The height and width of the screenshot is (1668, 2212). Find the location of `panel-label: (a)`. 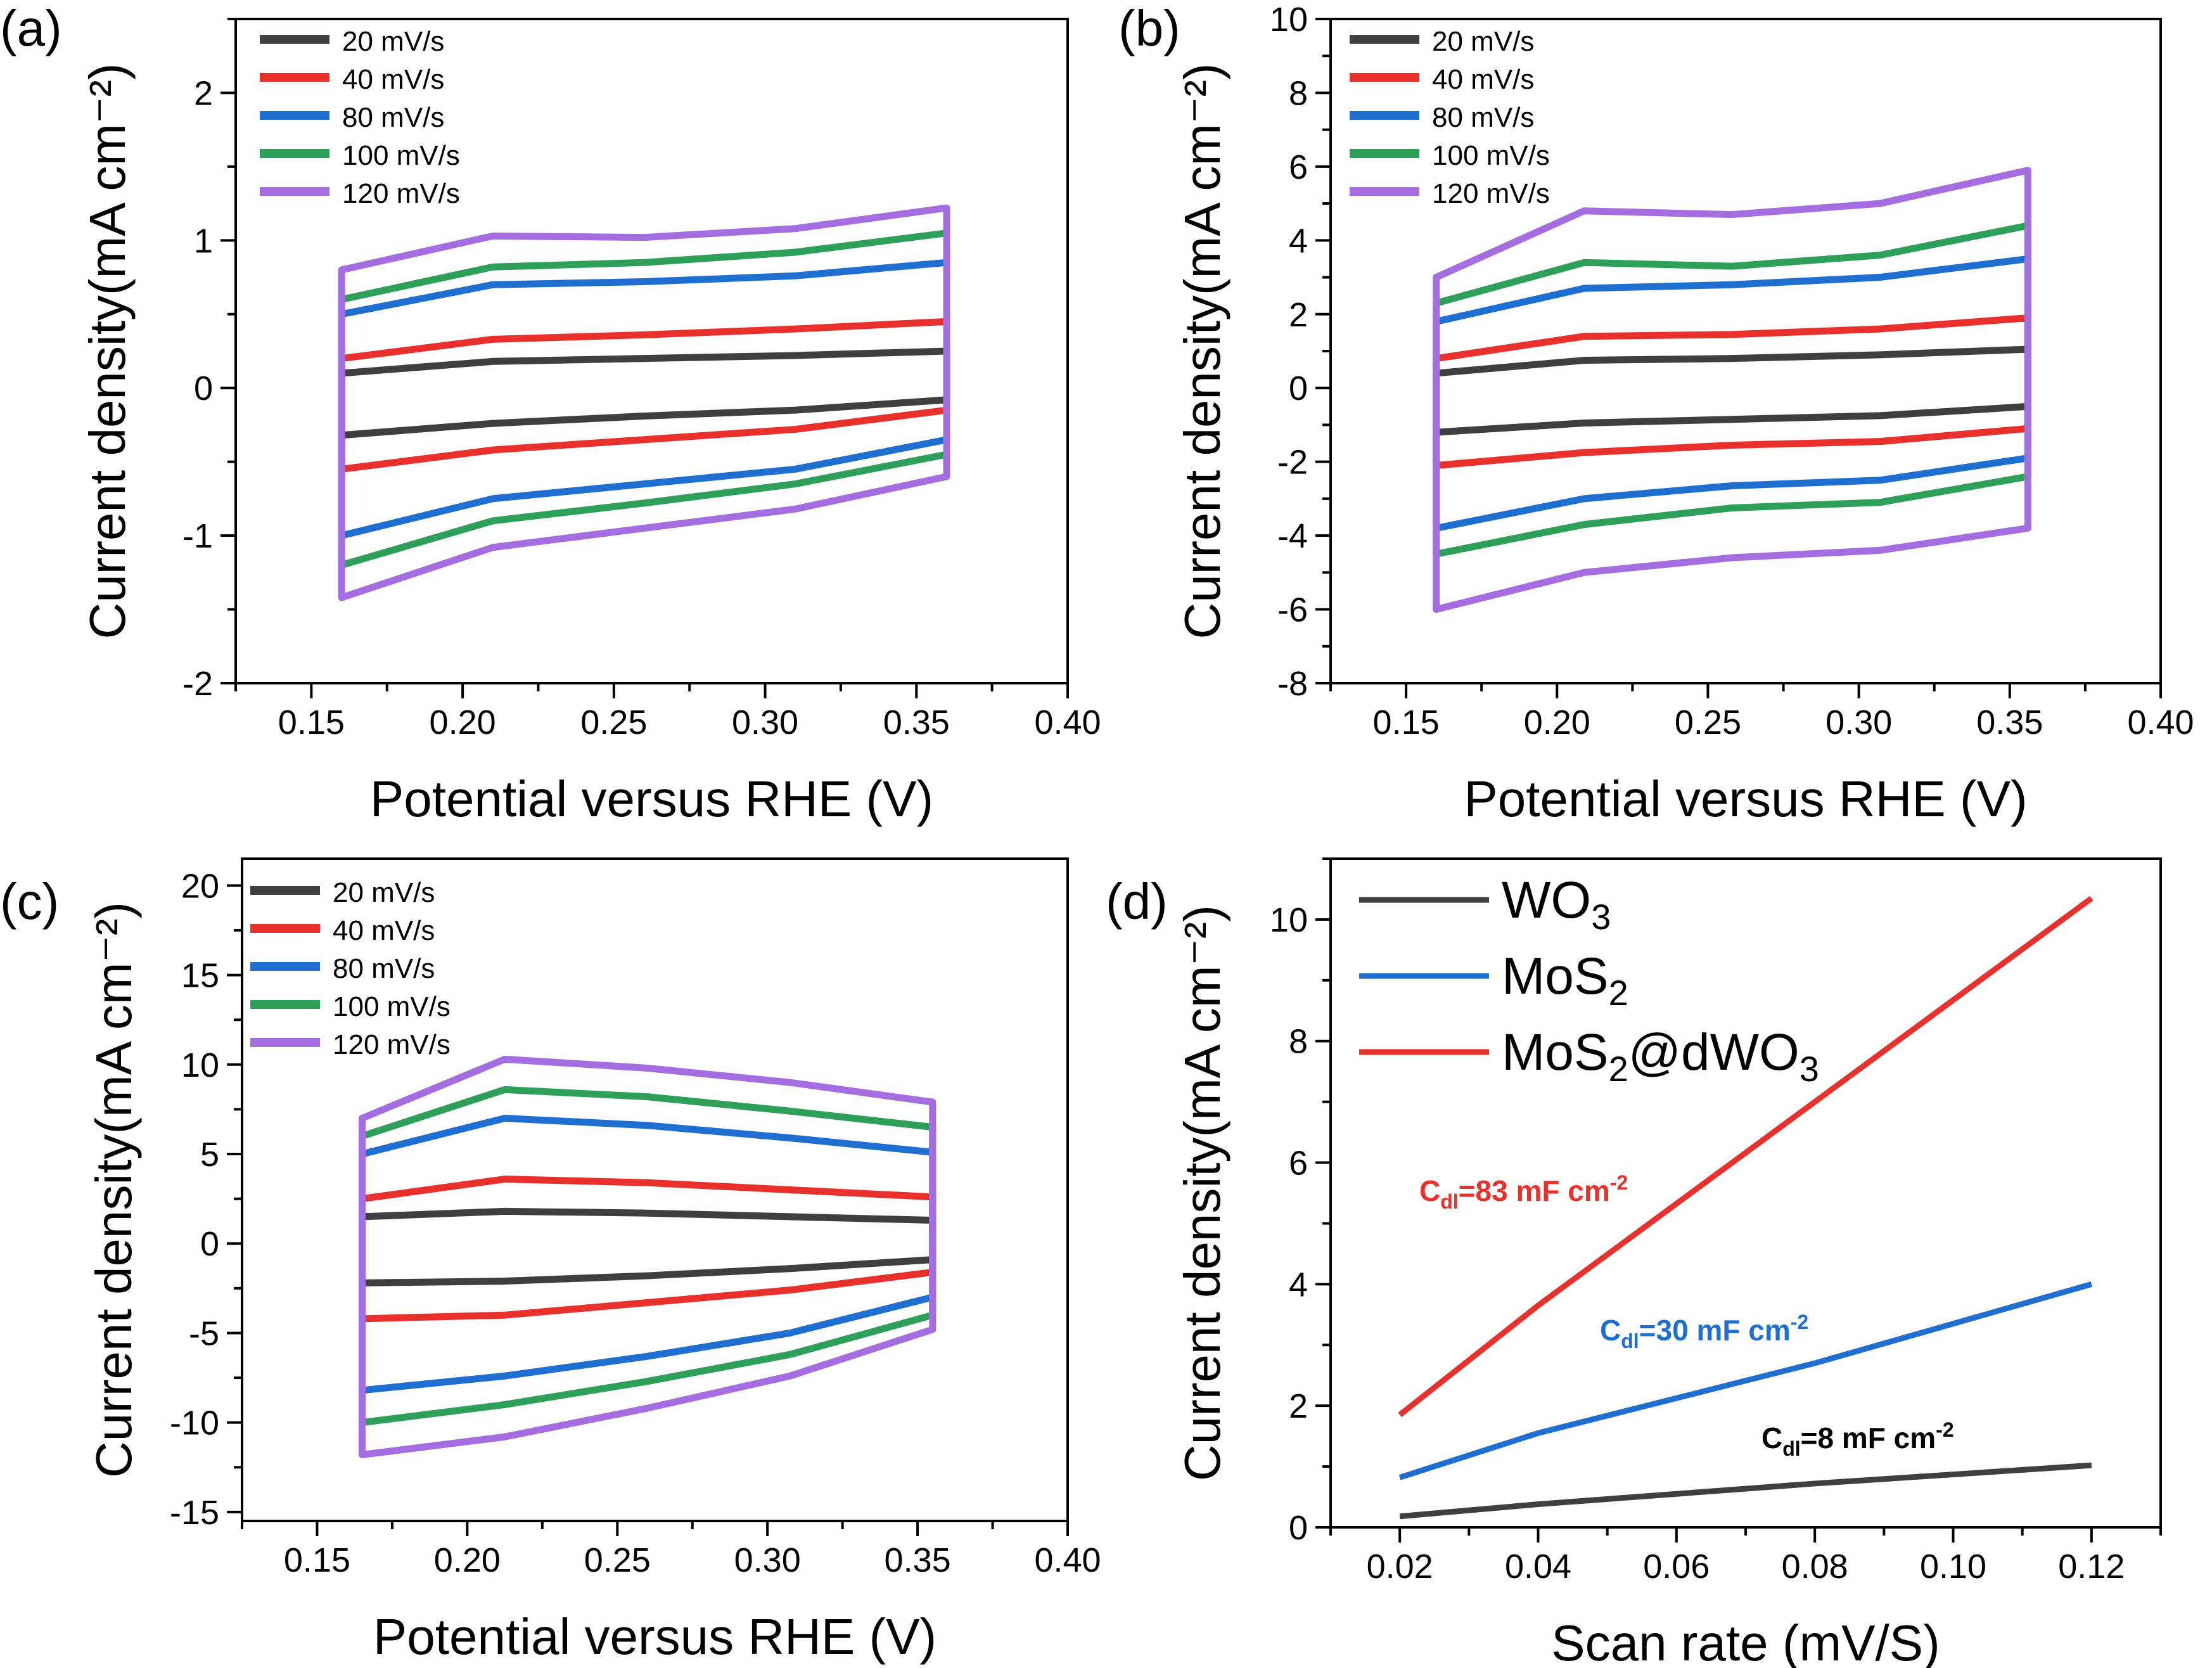

panel-label: (a) is located at coordinates (31, 28).